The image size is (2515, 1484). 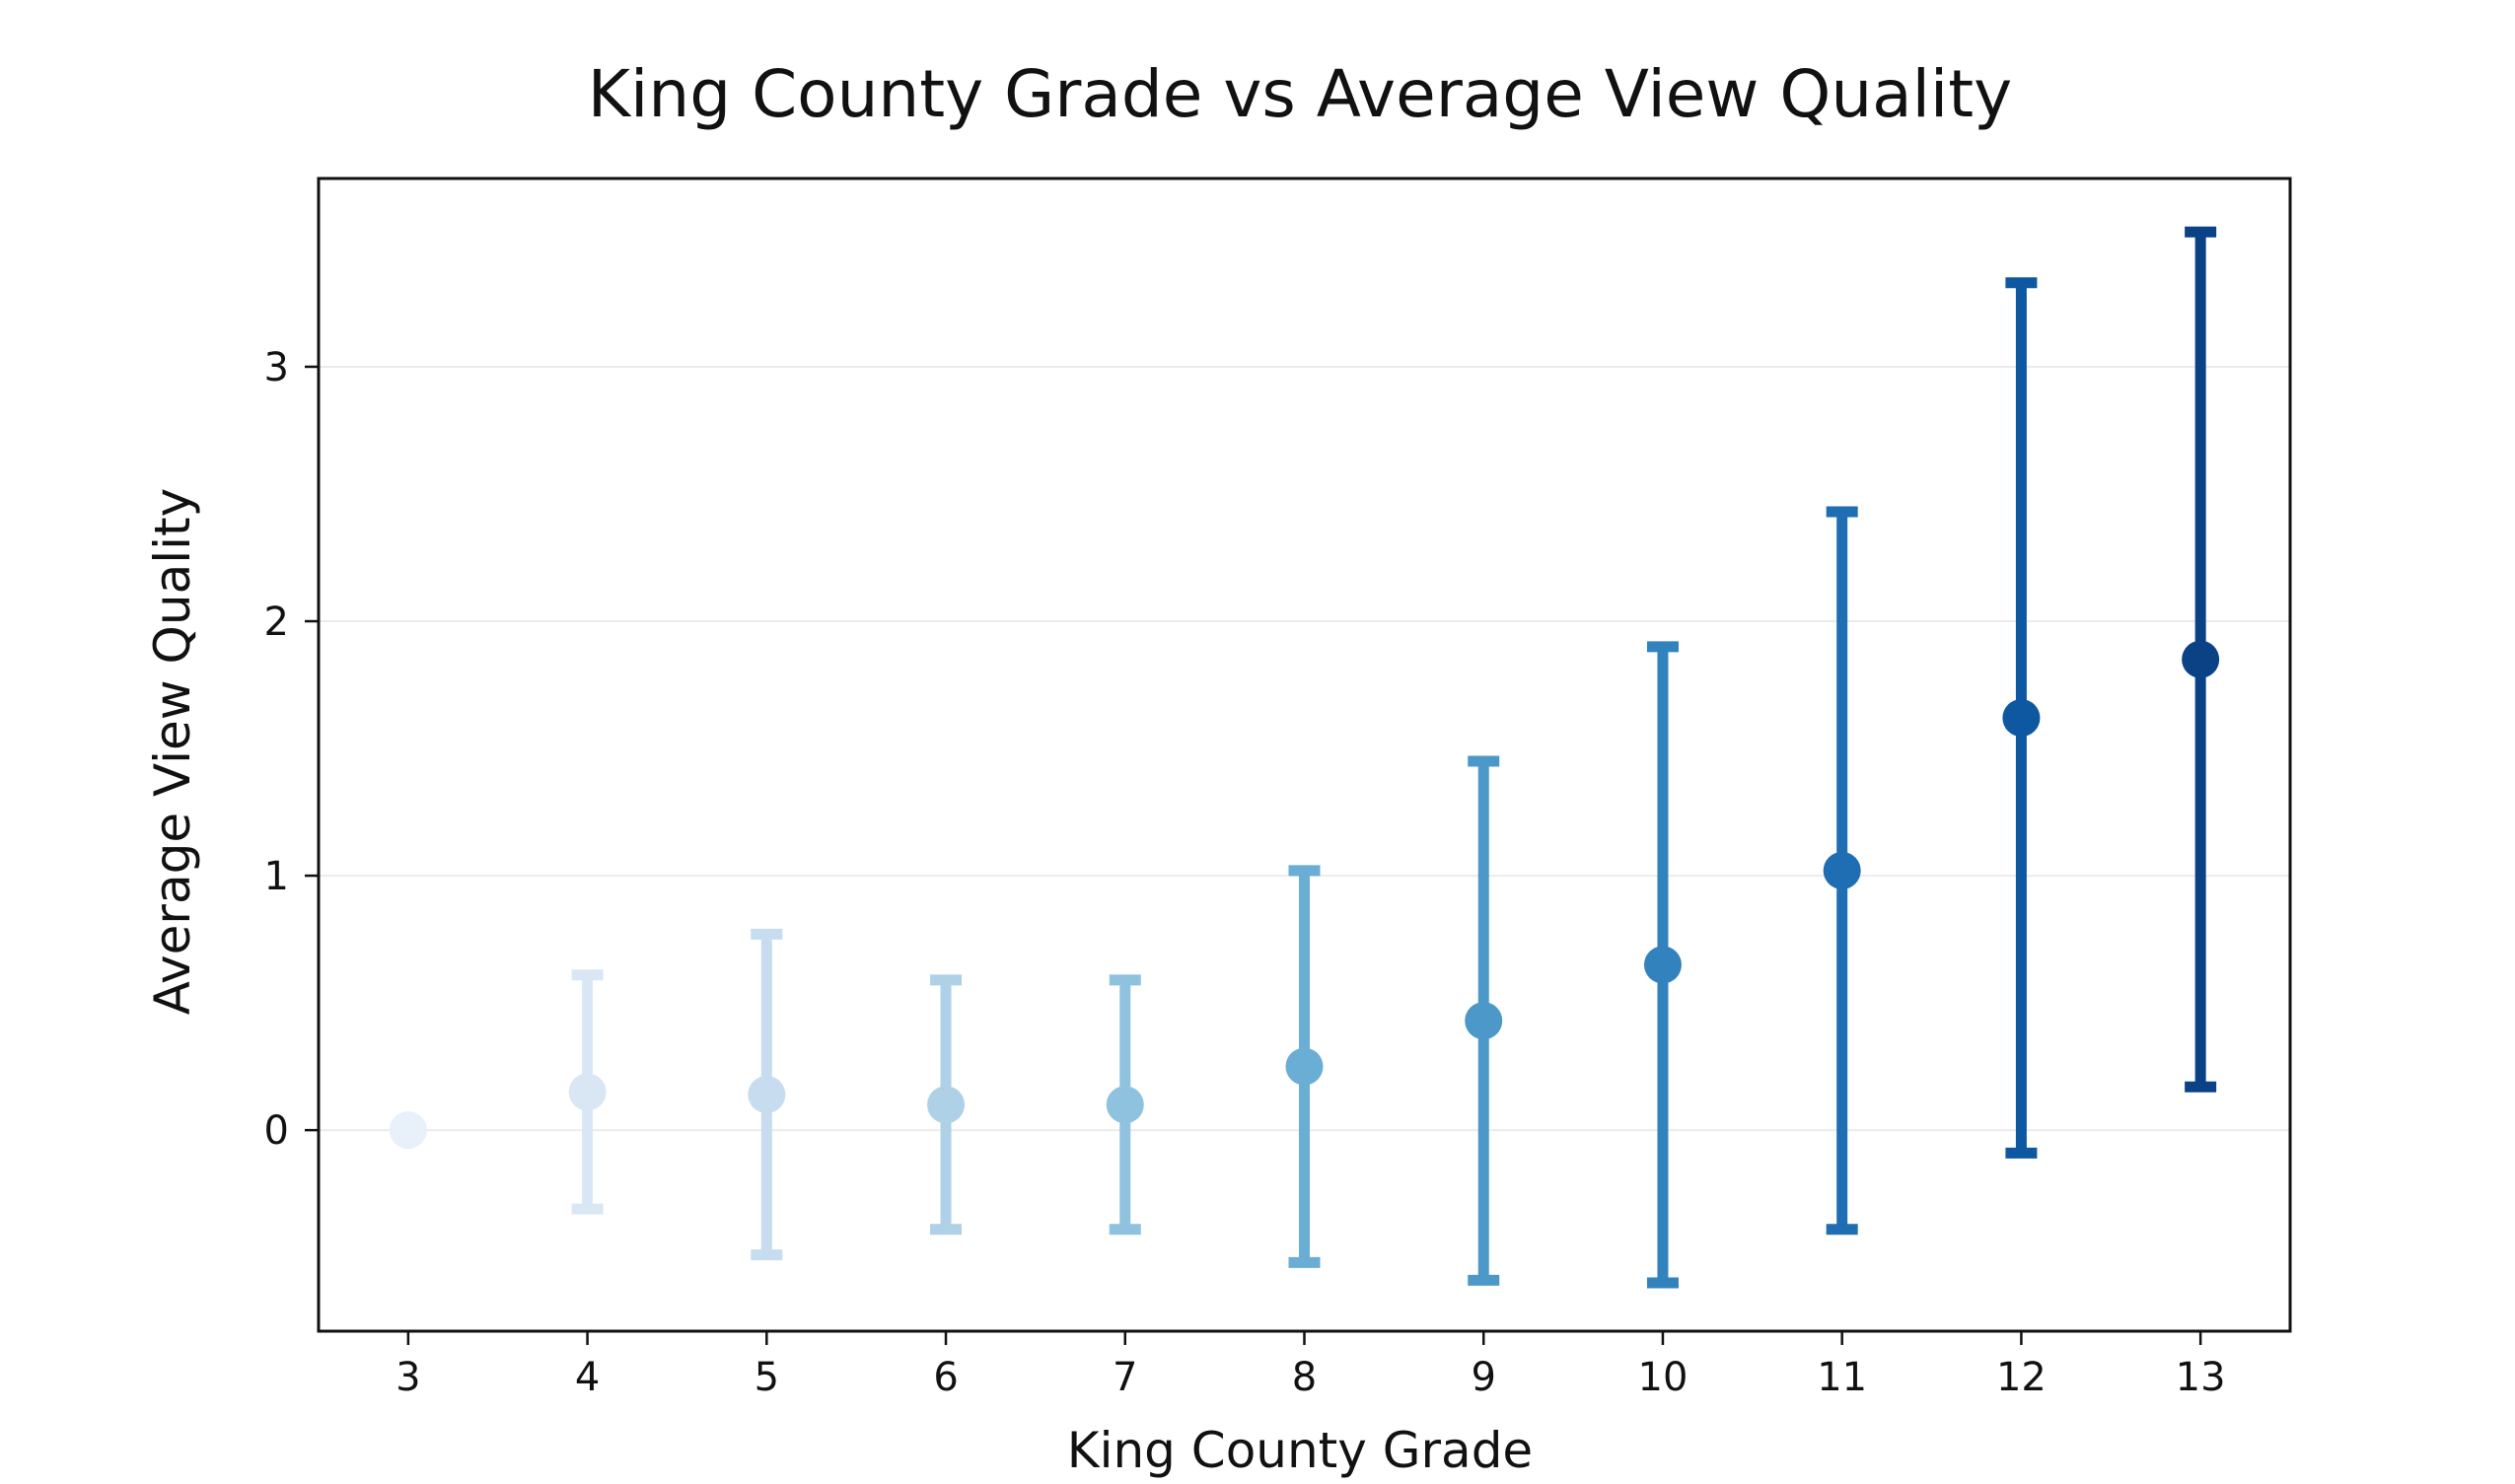 I want to click on x-tick-label-5: 5, so click(x=767, y=1377).